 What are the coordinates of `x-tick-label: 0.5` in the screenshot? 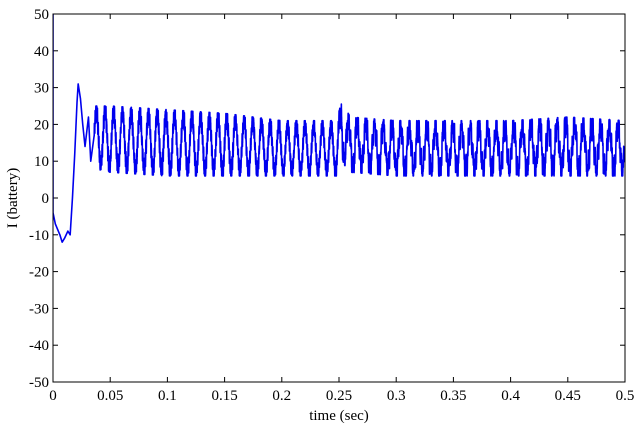 It's located at (625, 396).